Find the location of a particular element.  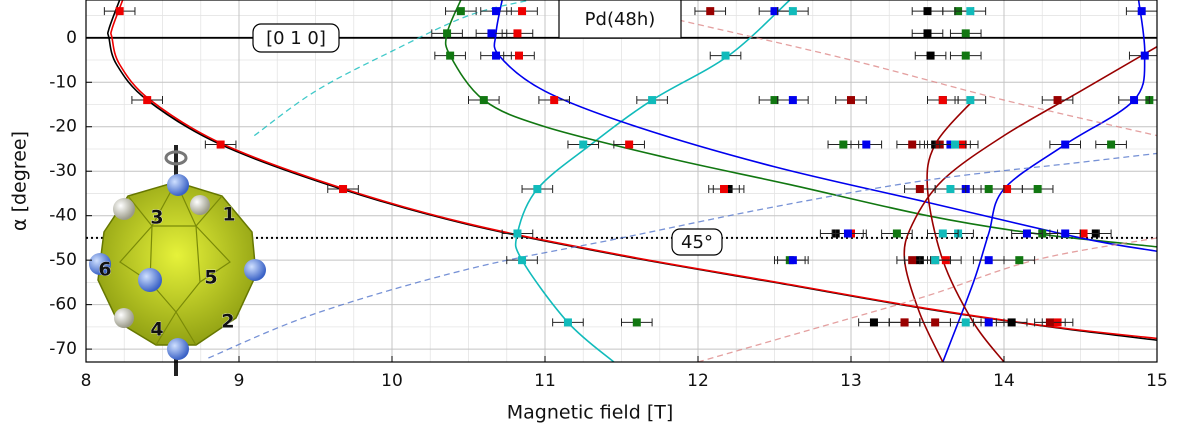

x-axis-label: Magnetic field [T] is located at coordinates (590, 413).